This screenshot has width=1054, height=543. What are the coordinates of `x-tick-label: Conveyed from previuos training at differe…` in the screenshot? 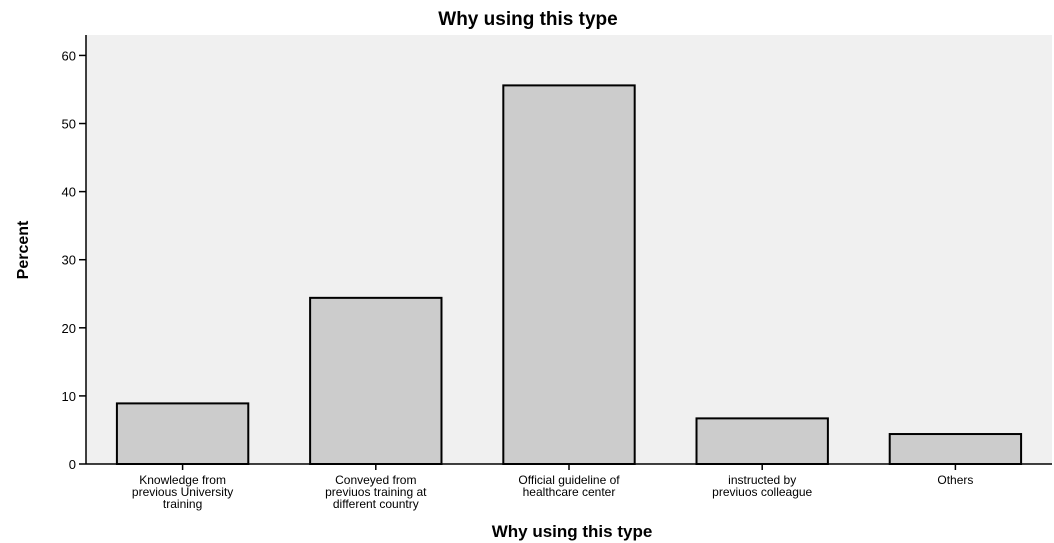 It's located at (376, 492).